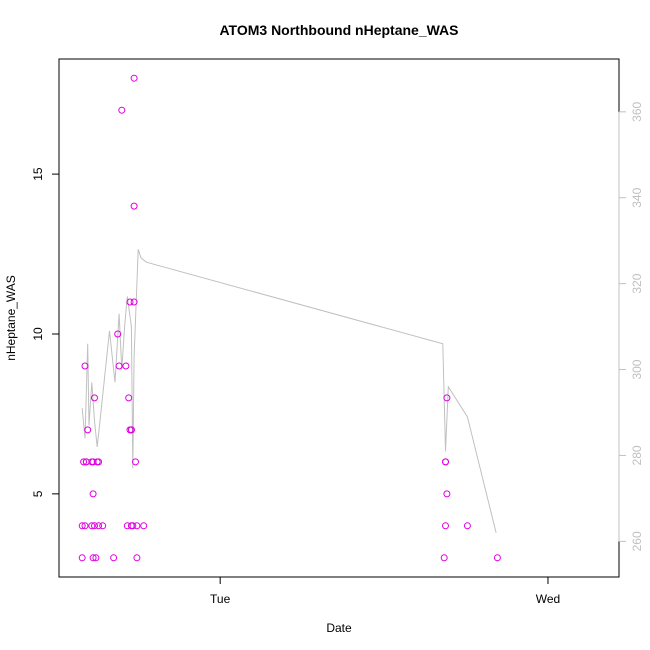  What do you see at coordinates (385, 591) in the screenshot?
I see `x-axis: Tue Wed` at bounding box center [385, 591].